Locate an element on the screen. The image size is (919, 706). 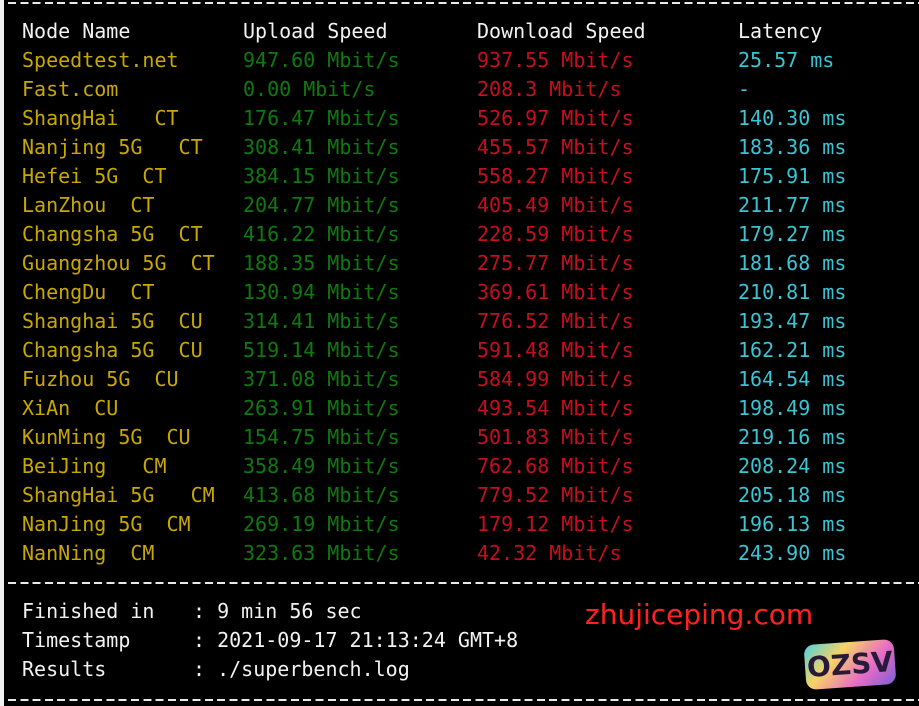
cell-upload: 308.41 Mbit/s is located at coordinates (321, 147).